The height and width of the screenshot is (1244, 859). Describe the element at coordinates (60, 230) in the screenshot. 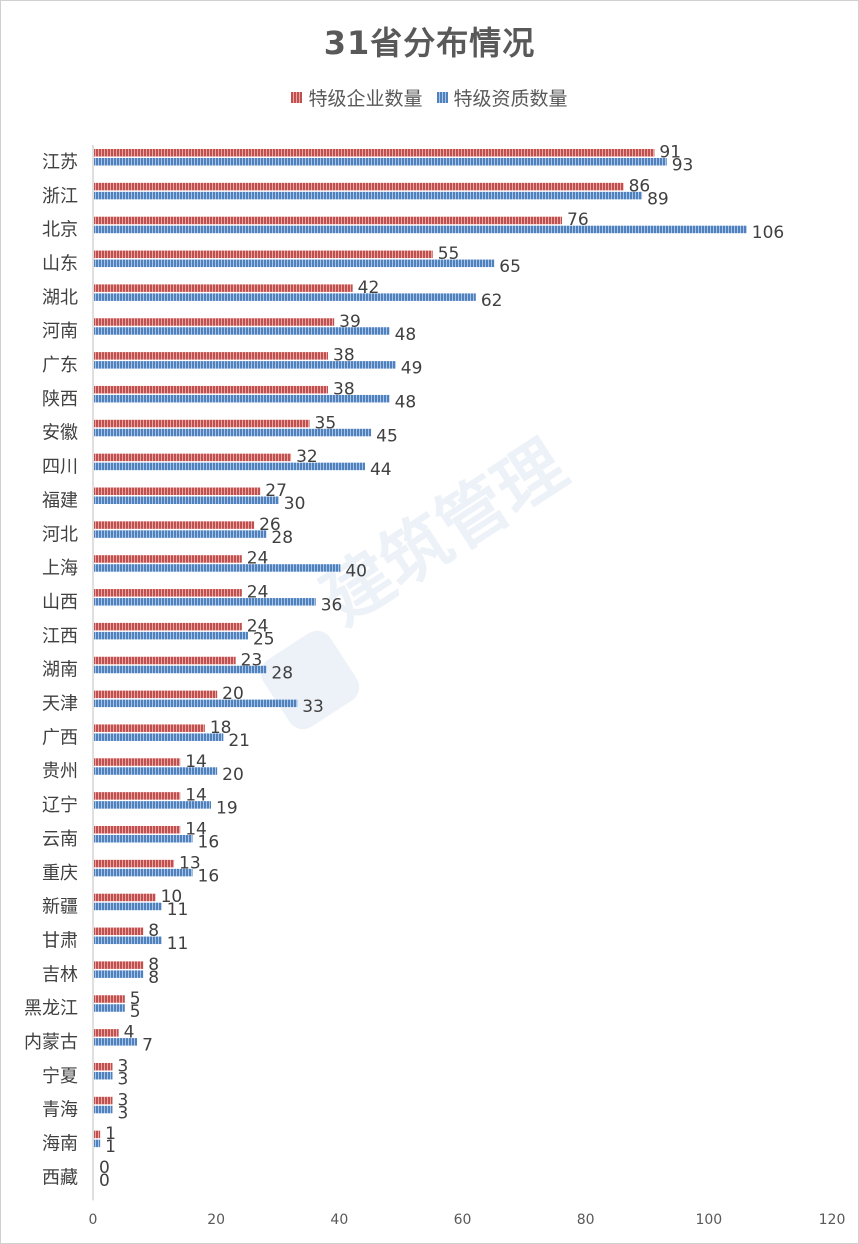

I see `category-label: 北京` at that location.